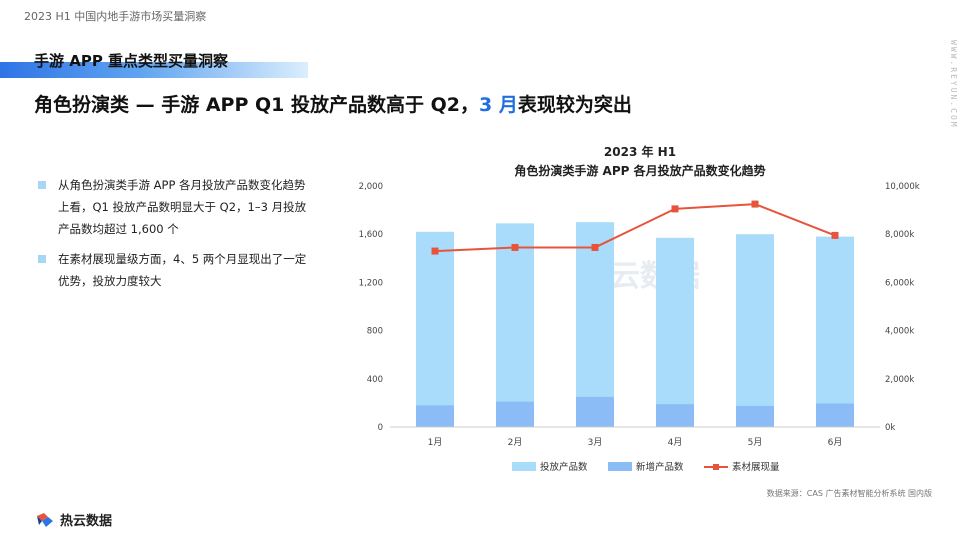  Describe the element at coordinates (899, 235) in the screenshot. I see `y2-tick-label: 8,000k` at that location.